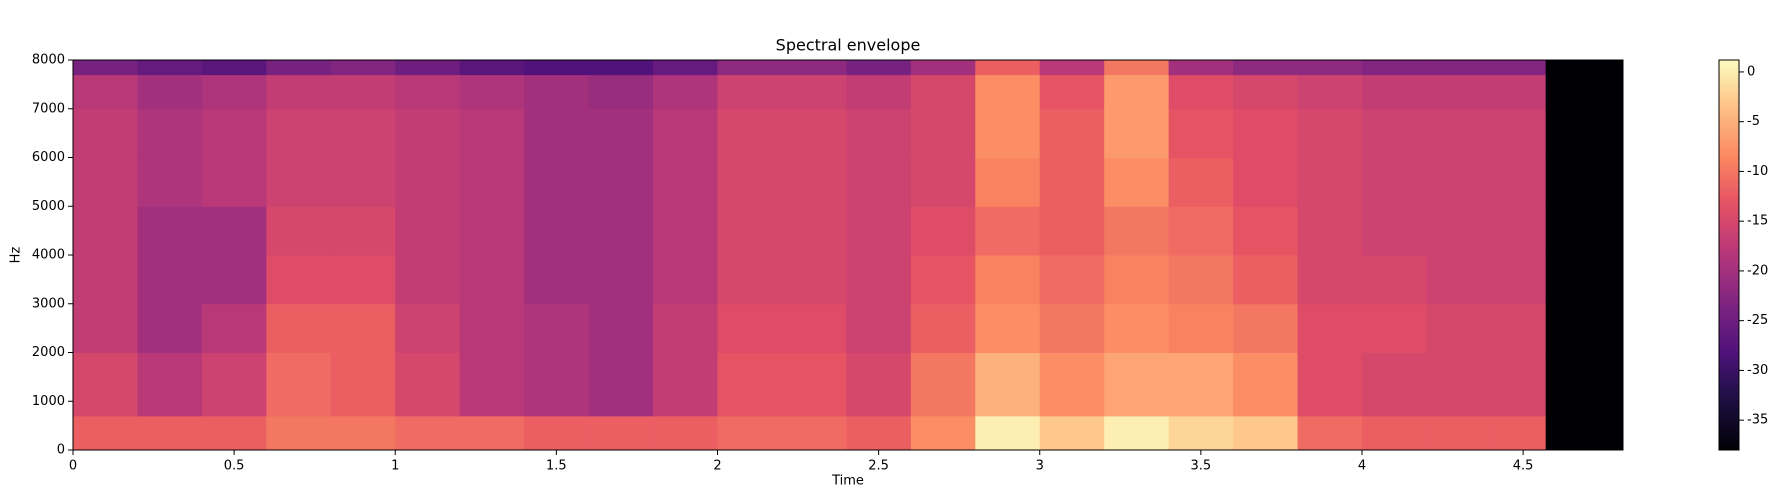 This screenshot has height=504, width=1790. What do you see at coordinates (717, 466) in the screenshot?
I see `x-tick-label: 2` at bounding box center [717, 466].